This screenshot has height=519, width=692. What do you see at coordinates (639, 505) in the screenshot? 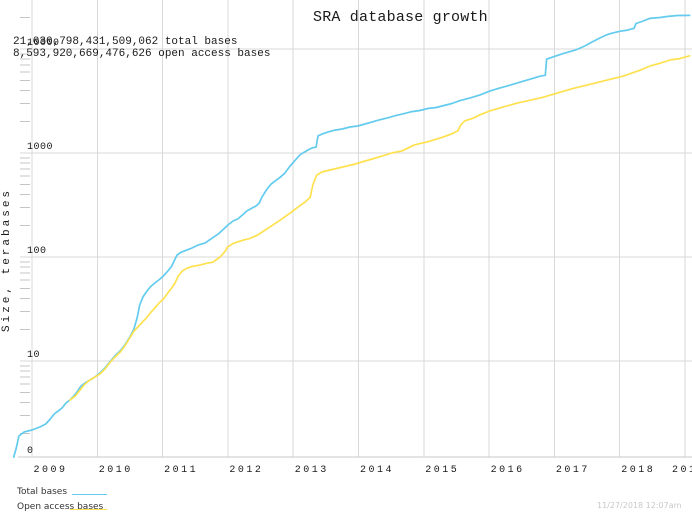
I see `render-timestamp: 11/27/2018 12:07am` at bounding box center [639, 505].